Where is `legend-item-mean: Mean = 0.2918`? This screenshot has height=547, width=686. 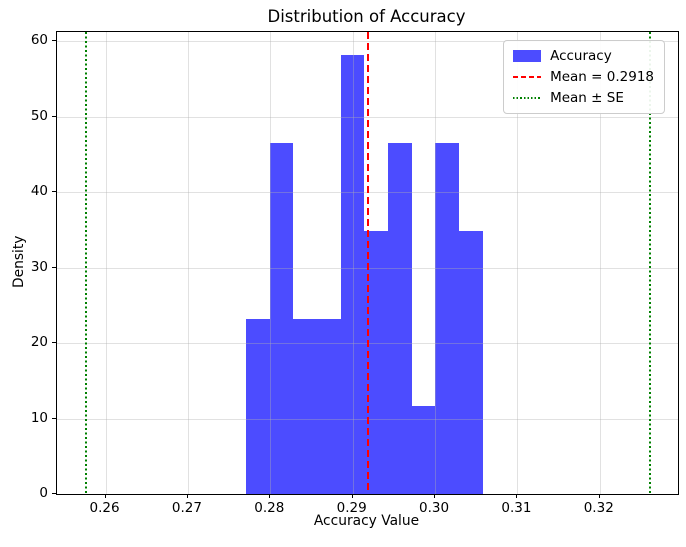 legend-item-mean: Mean = 0.2918 is located at coordinates (583, 77).